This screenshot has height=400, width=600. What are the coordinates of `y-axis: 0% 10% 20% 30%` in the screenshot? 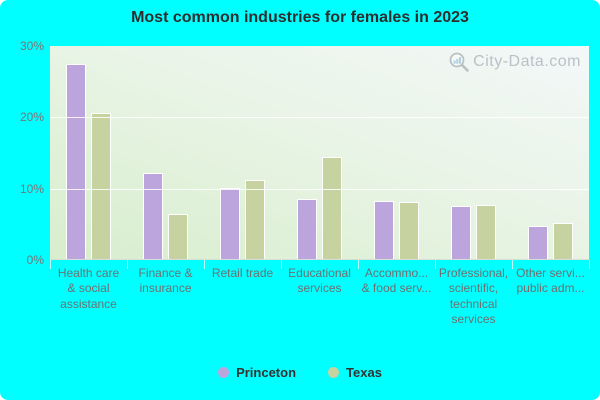 It's located at (22, 153).